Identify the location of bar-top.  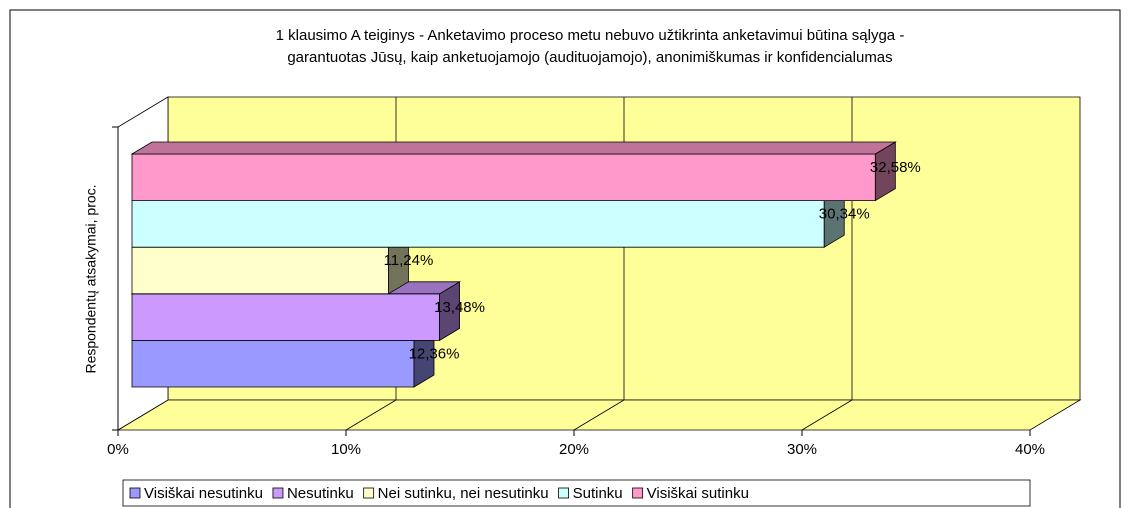
(513, 148).